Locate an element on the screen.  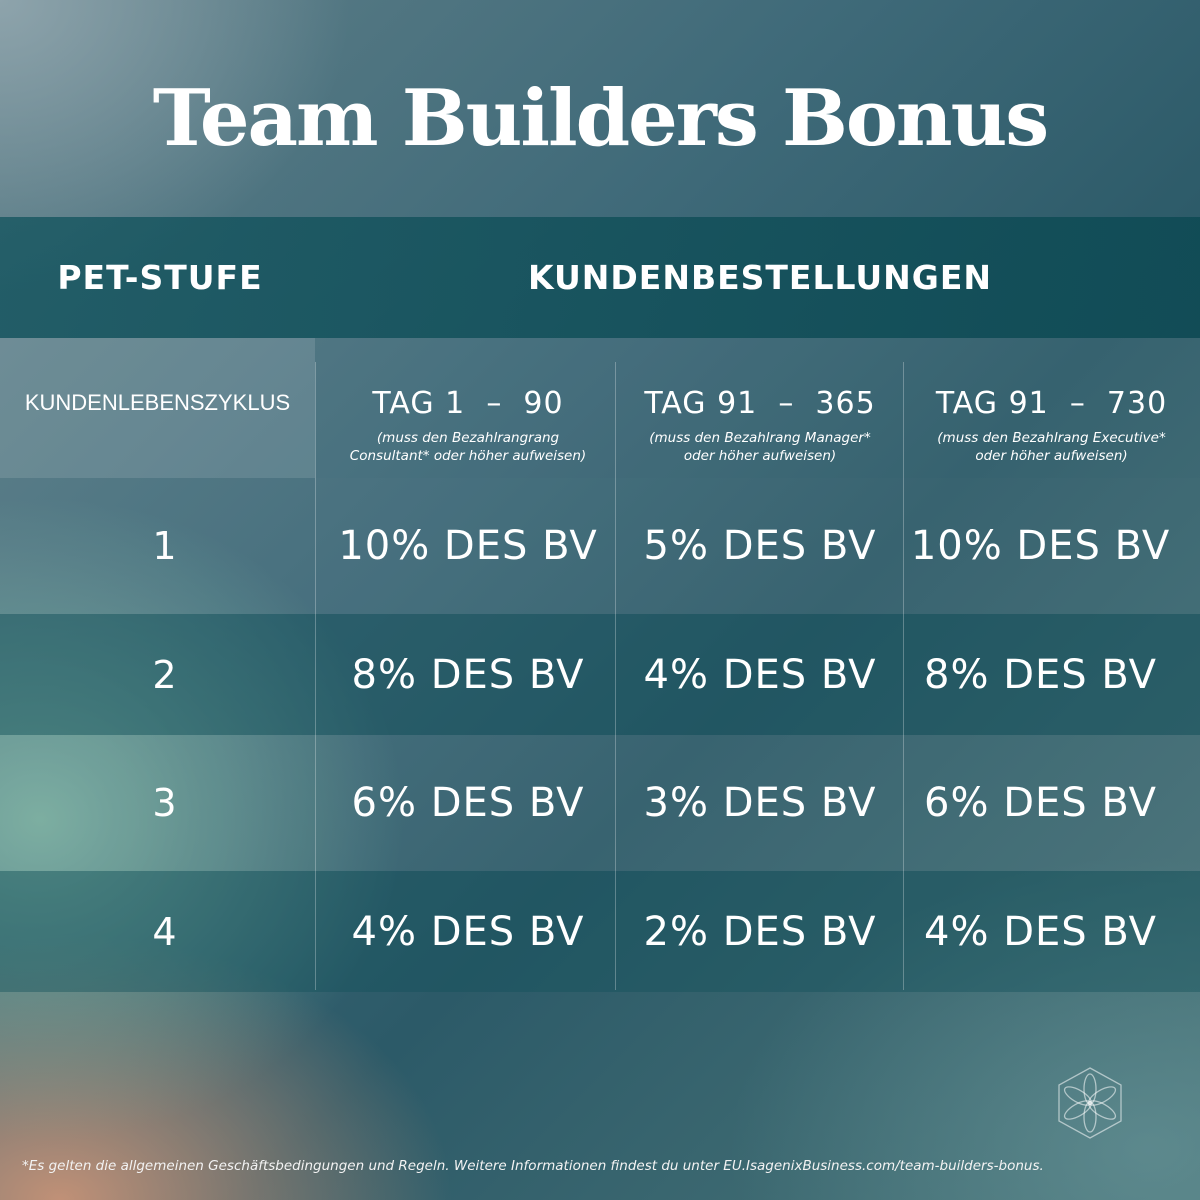
column-tag-label: TAG 91 – 365 is located at coordinates (760, 403).